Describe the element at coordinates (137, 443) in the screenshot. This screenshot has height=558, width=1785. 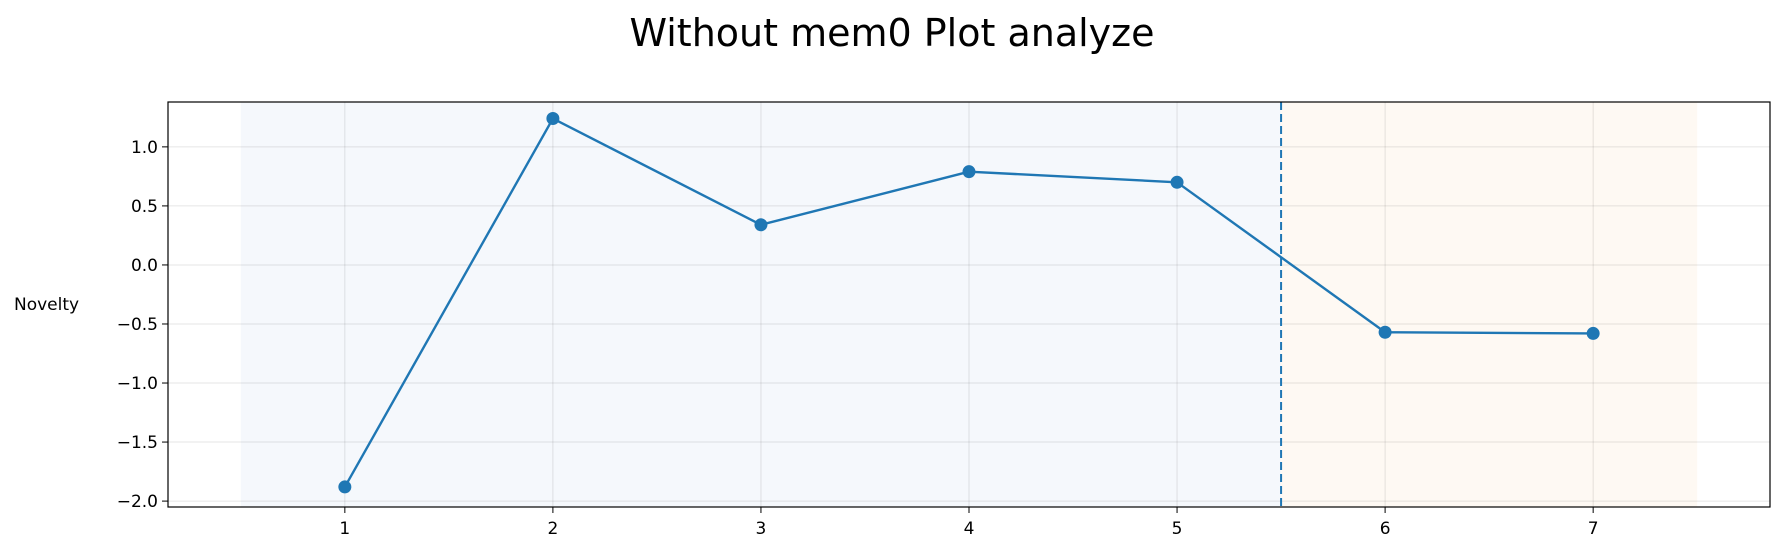
I see `y-tick-label: −1.5` at that location.